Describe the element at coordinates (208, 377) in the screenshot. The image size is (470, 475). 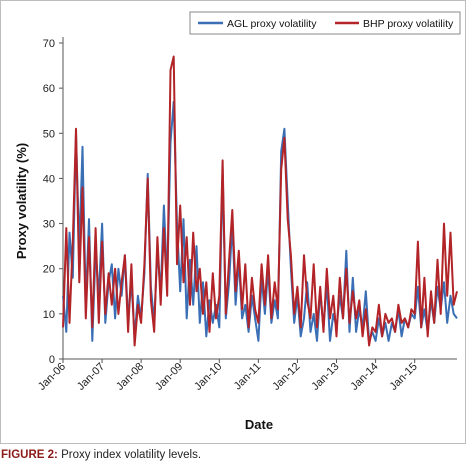
I see `x-tick-label: Jan-10` at that location.